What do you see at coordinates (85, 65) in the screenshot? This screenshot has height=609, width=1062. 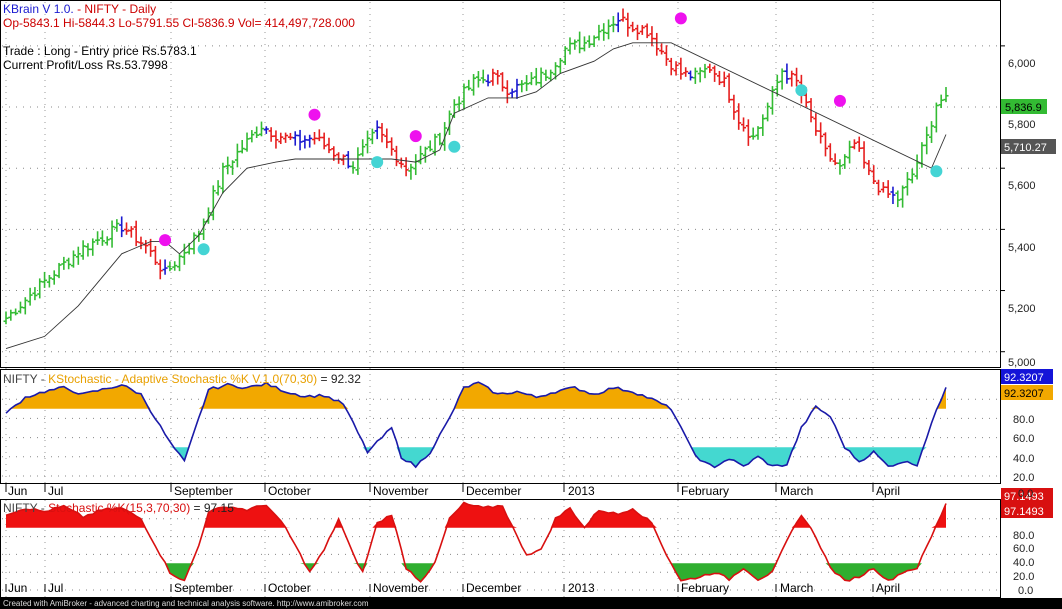 I see `header-pnl: Current Profit/Loss Rs.53.7998` at bounding box center [85, 65].